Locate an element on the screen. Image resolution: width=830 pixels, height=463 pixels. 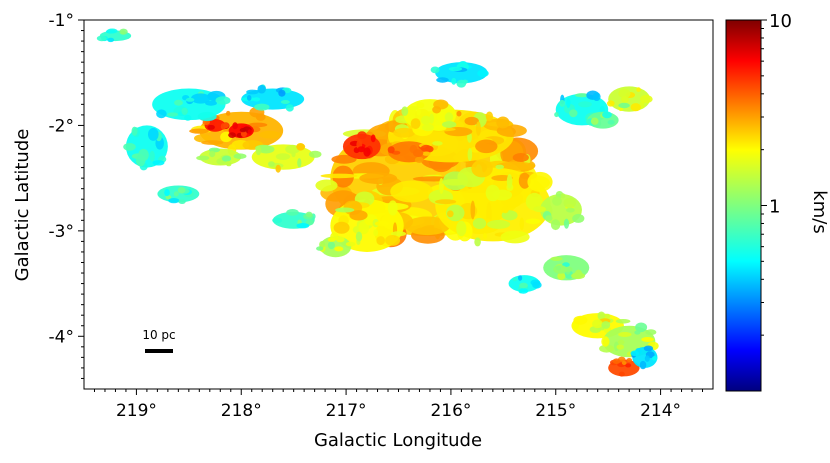
scale-bar-line is located at coordinates (159, 351).